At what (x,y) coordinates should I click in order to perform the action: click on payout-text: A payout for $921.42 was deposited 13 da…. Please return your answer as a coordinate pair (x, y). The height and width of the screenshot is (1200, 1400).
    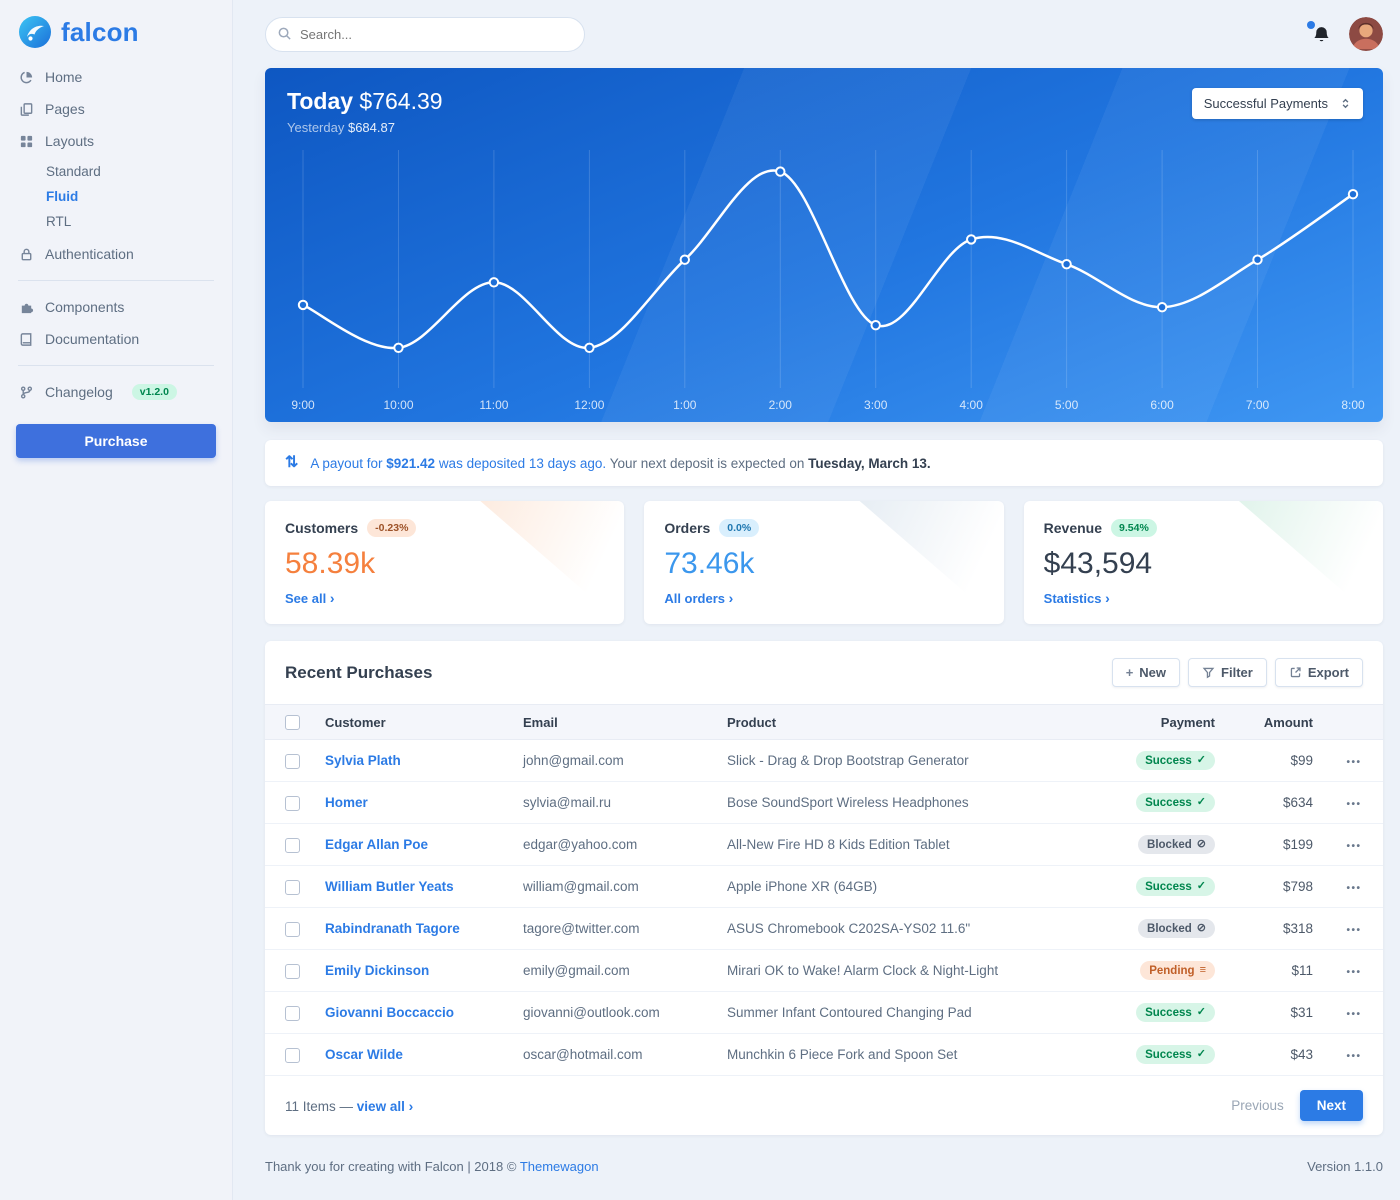
    Looking at the image, I should click on (620, 463).